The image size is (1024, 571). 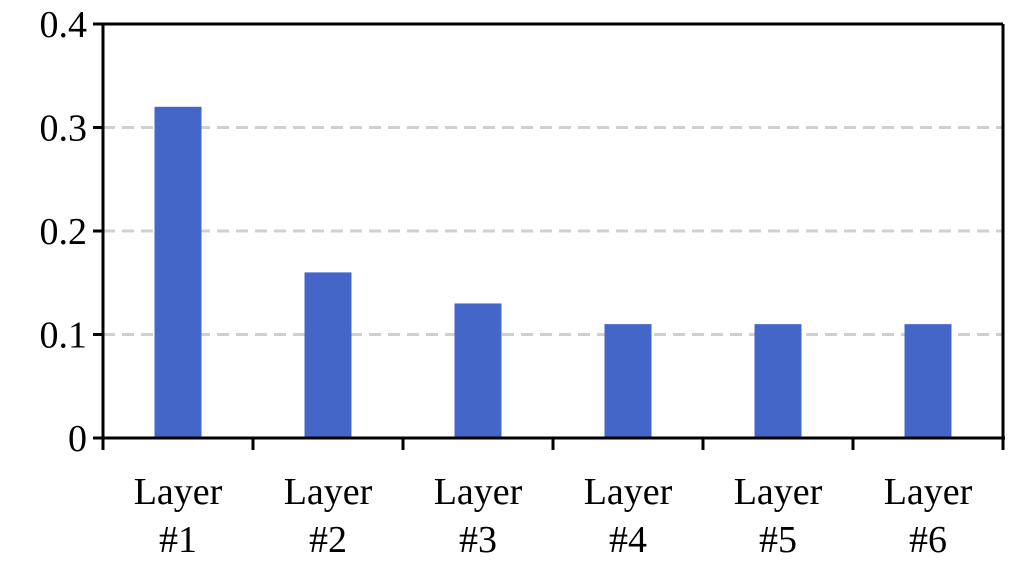 What do you see at coordinates (64, 25) in the screenshot?
I see `y-tick-label: 0.4` at bounding box center [64, 25].